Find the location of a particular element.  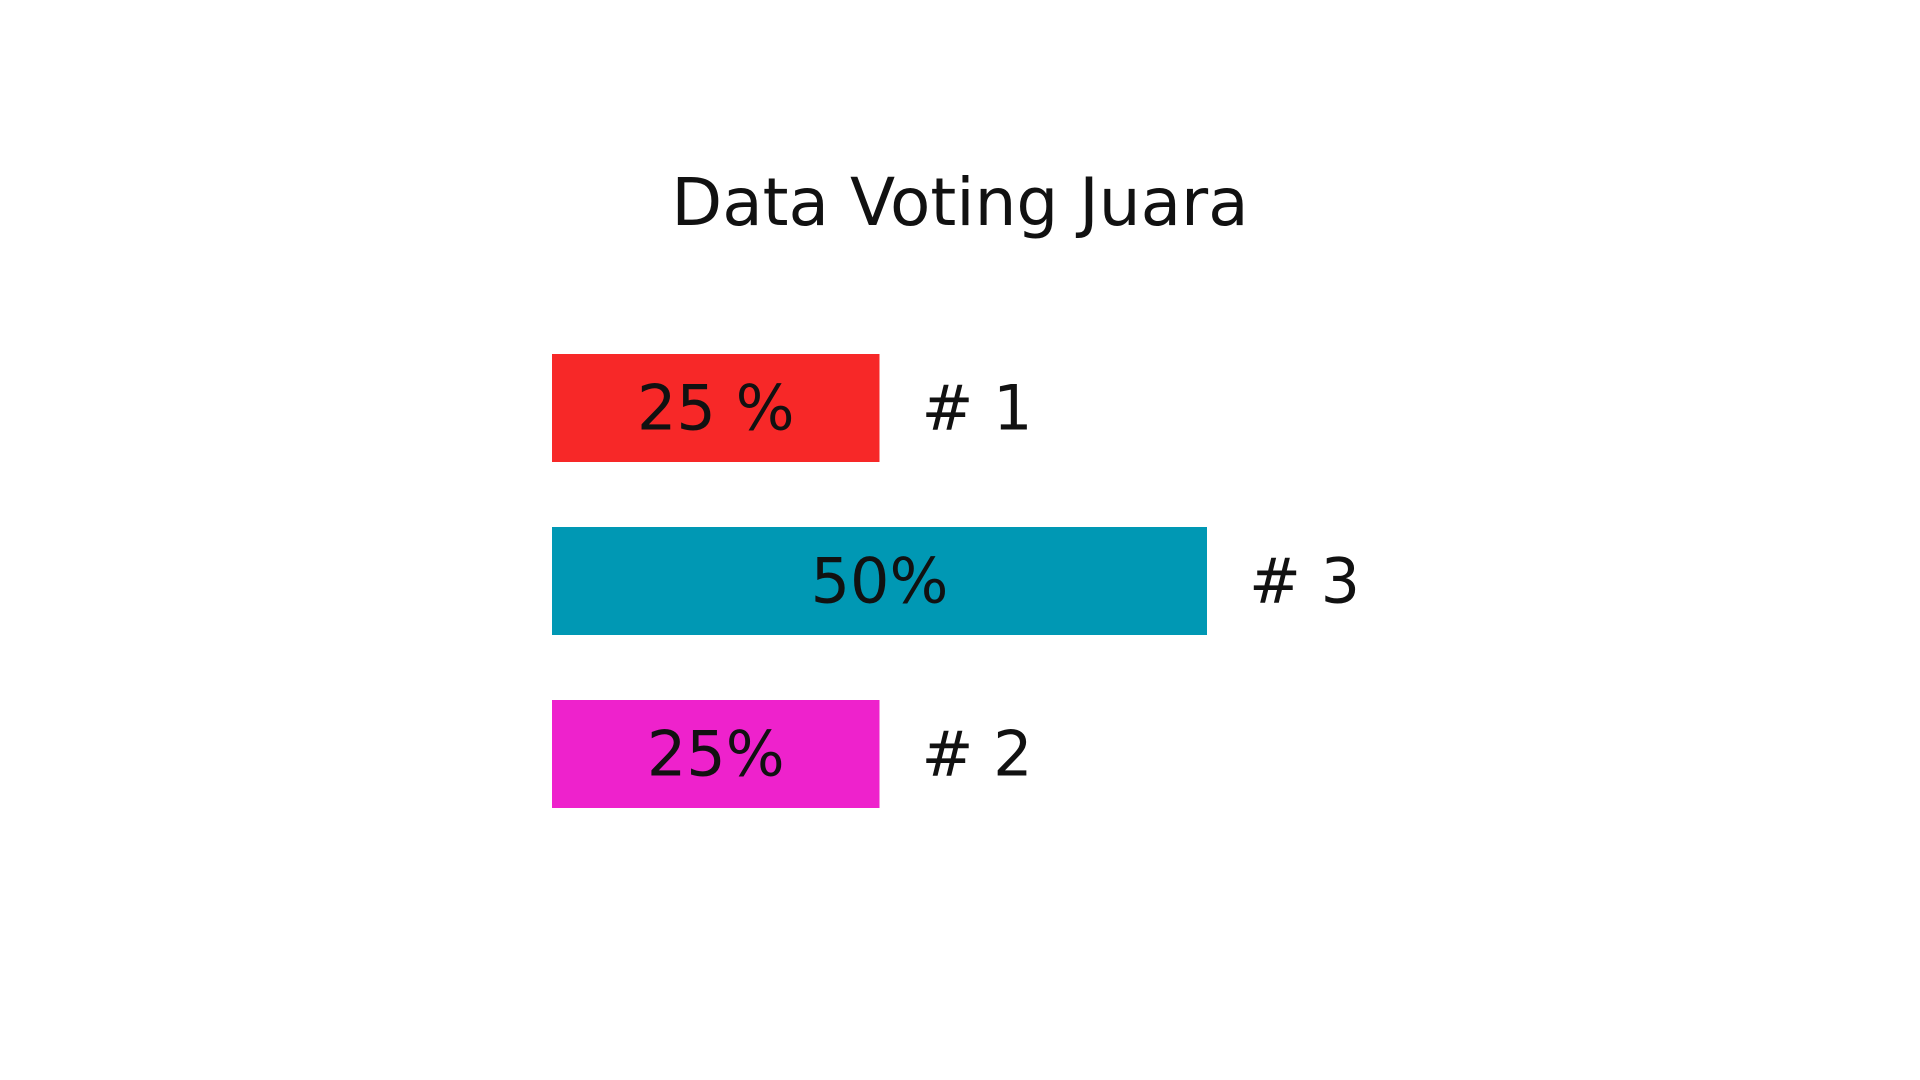

bar-value-label-1: 25 % is located at coordinates (716, 408).